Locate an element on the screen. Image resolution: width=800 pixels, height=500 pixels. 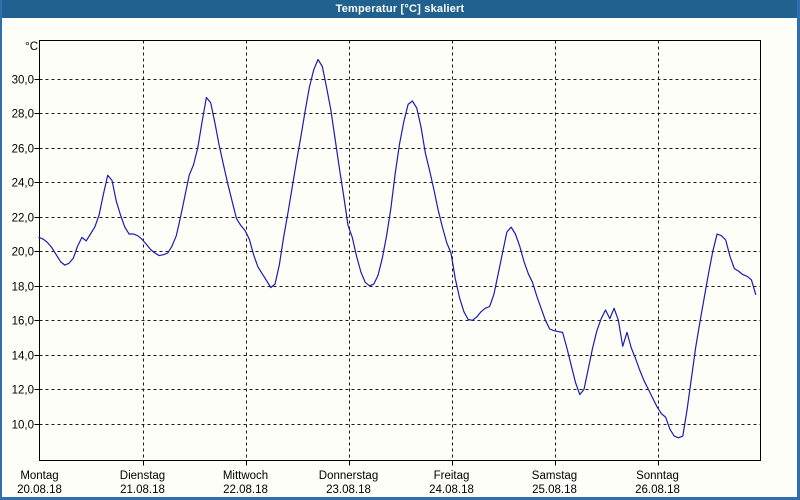
window-title-bar: Temperatur [°C] skaliert is located at coordinates (400, 9).